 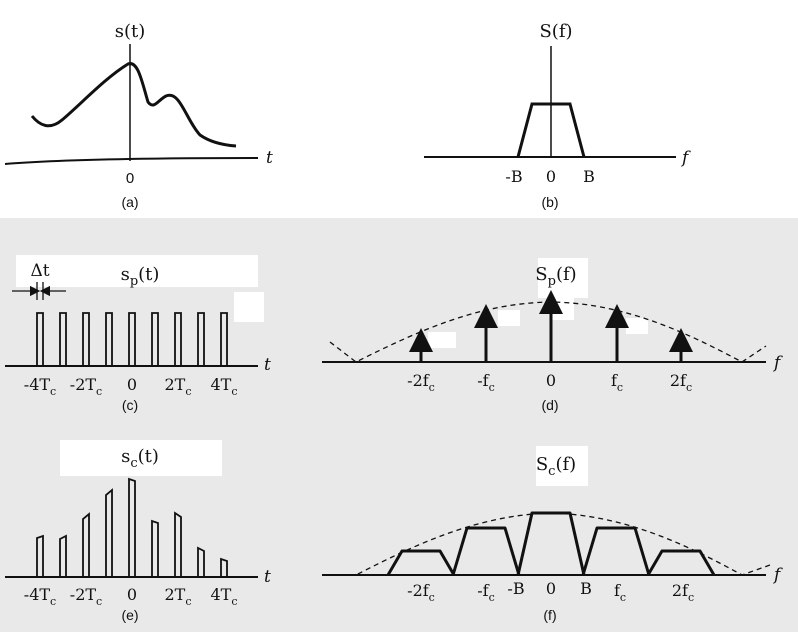 What do you see at coordinates (129, 615) in the screenshot?
I see `panel-e-caption: (e)` at bounding box center [129, 615].